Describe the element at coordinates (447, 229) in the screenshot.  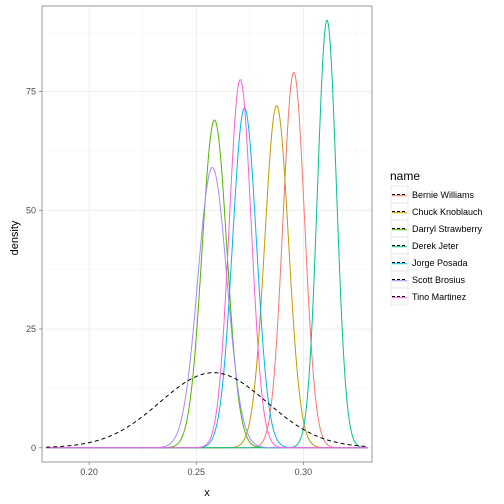
I see `legend-label: Darryl Strawberry` at that location.